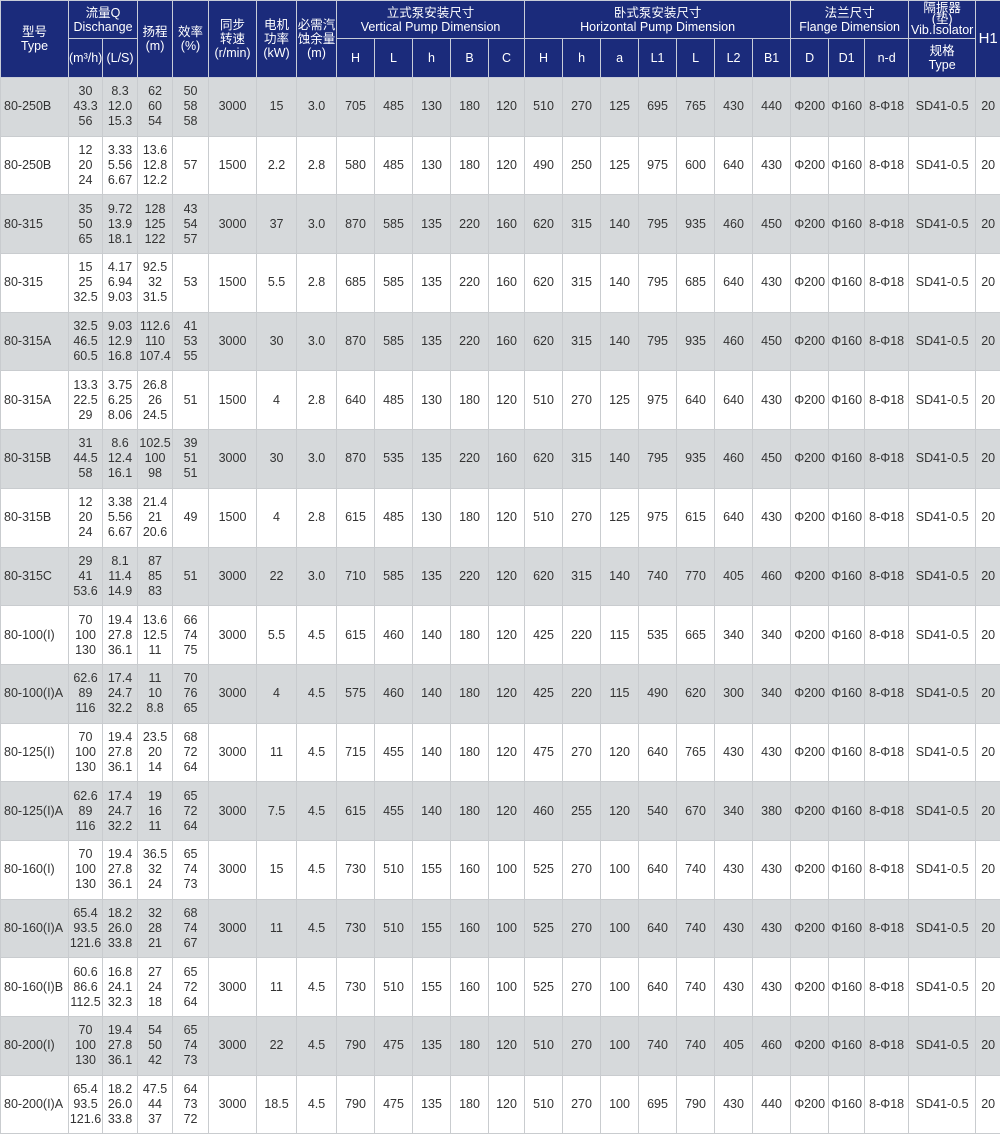 The height and width of the screenshot is (1134, 1000). What do you see at coordinates (620, 283) in the screenshot?
I see `cell-horizontal-dim: 140` at bounding box center [620, 283].